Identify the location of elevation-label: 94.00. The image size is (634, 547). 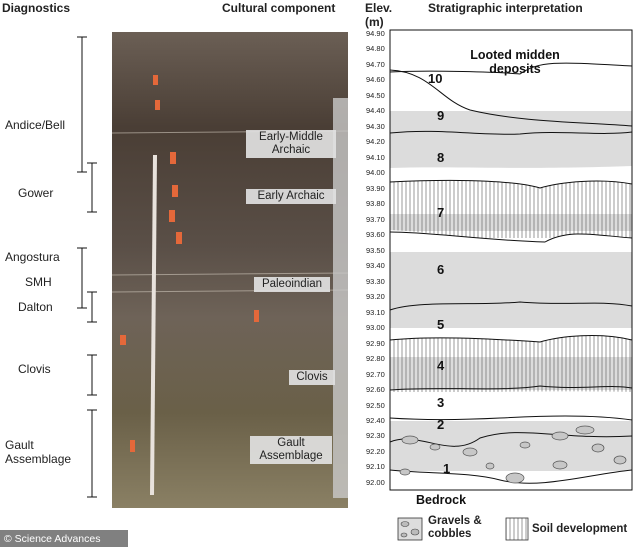
(375, 173).